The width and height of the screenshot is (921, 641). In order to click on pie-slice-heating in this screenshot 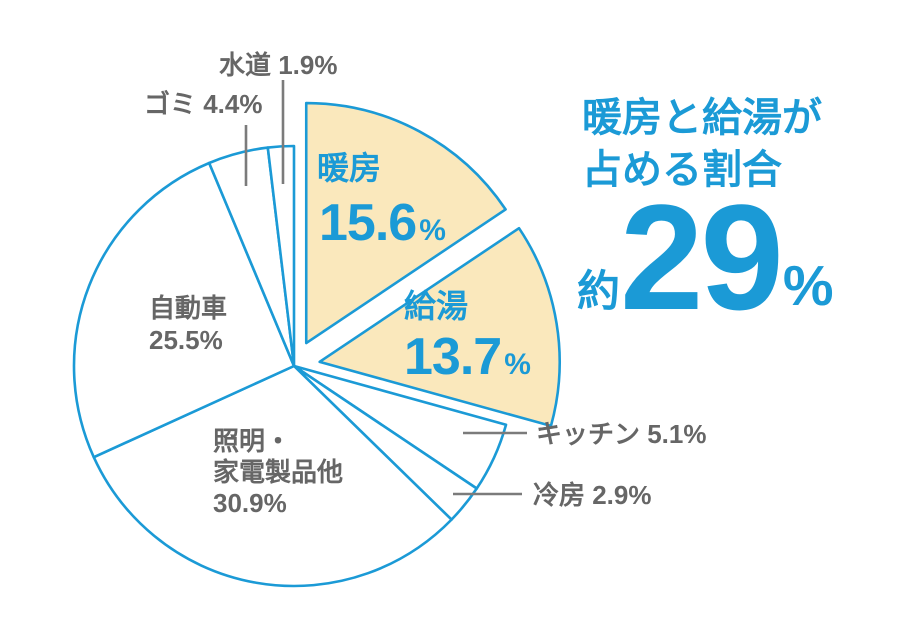, I will do `click(405, 223)`.